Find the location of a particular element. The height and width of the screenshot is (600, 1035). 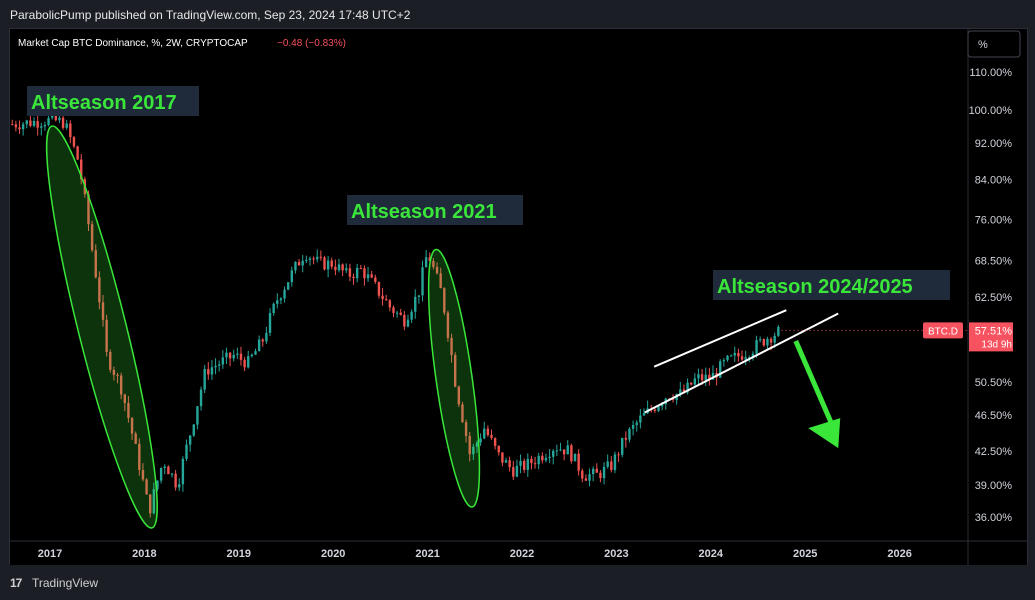

ticker-tag is located at coordinates (943, 330).